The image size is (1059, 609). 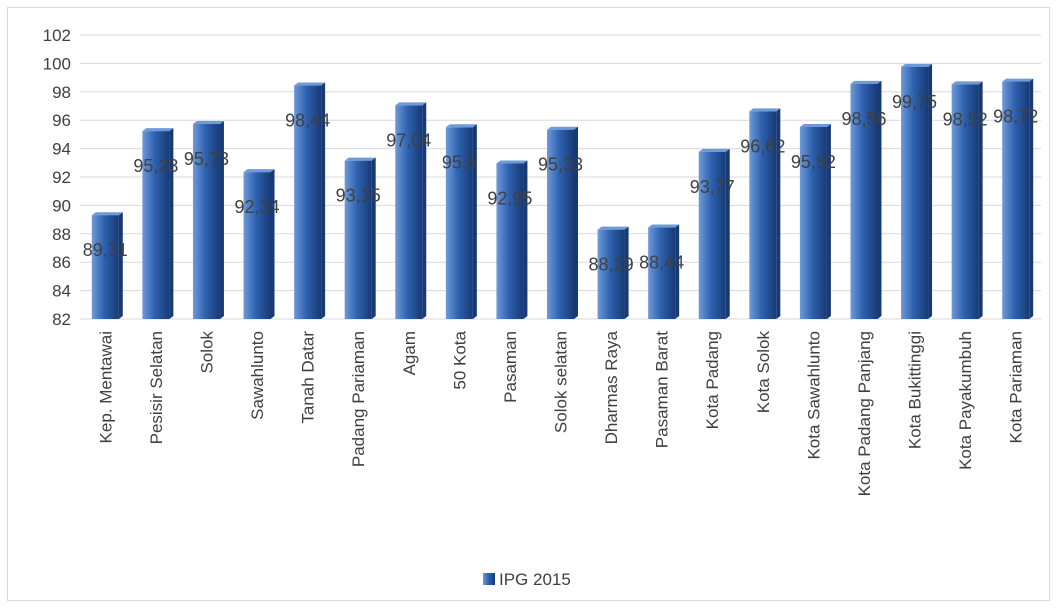 I want to click on data-label: 98,44, so click(x=307, y=121).